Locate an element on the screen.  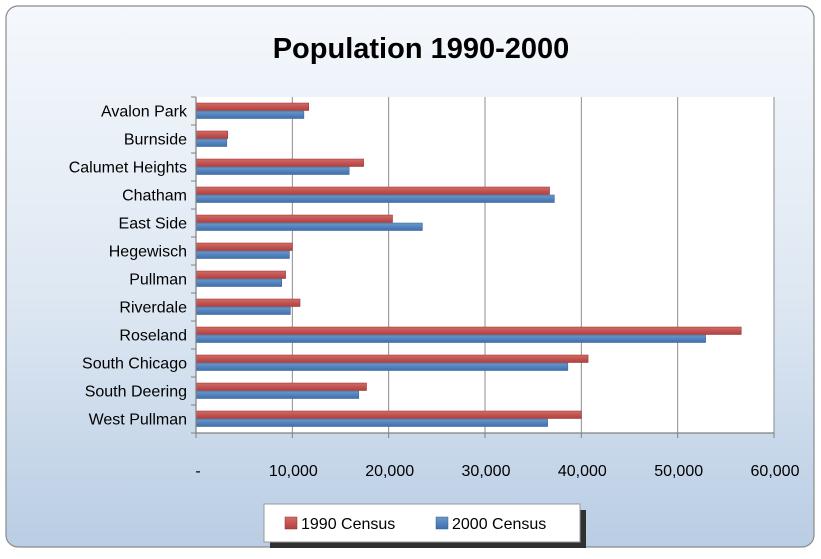
legend-swatch-2000 is located at coordinates (442, 523).